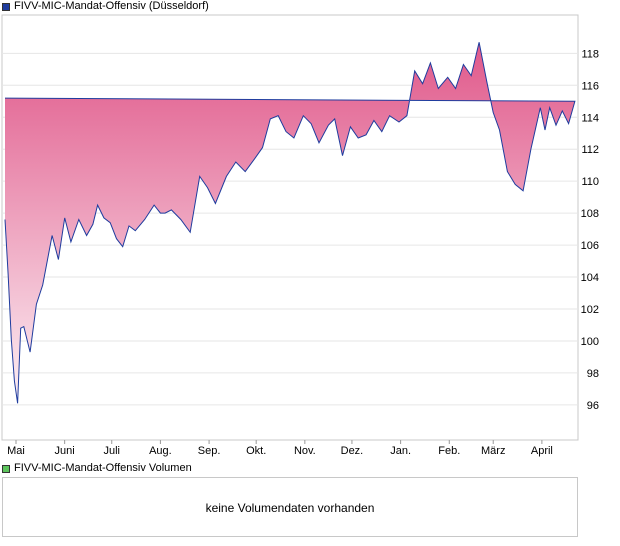  What do you see at coordinates (493, 451) in the screenshot?
I see `x-tick-label: März` at bounding box center [493, 451].